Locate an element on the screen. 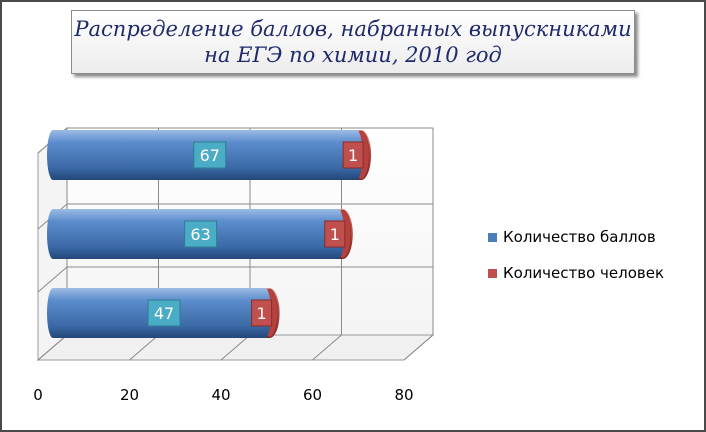  data-label-text-series-1-0: 67 is located at coordinates (210, 155).